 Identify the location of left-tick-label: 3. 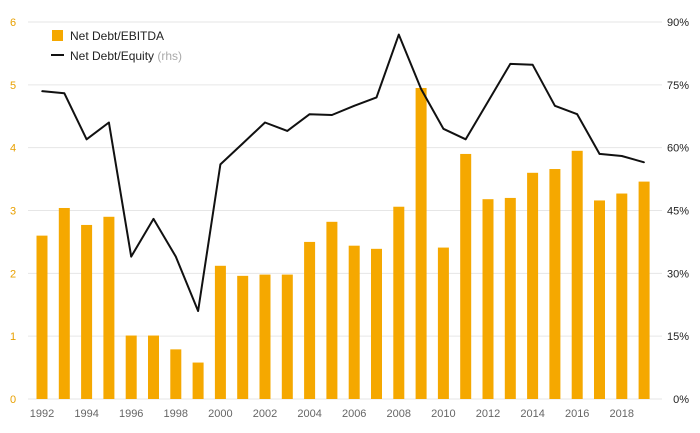
(13, 212).